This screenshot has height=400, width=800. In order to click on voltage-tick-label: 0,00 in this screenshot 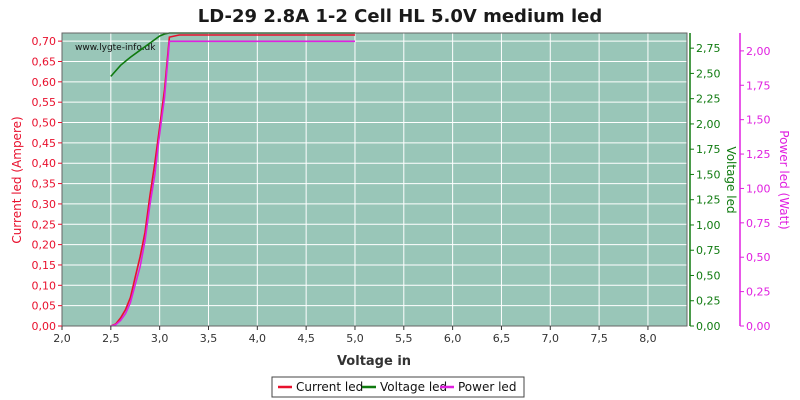, I will do `click(708, 326)`.